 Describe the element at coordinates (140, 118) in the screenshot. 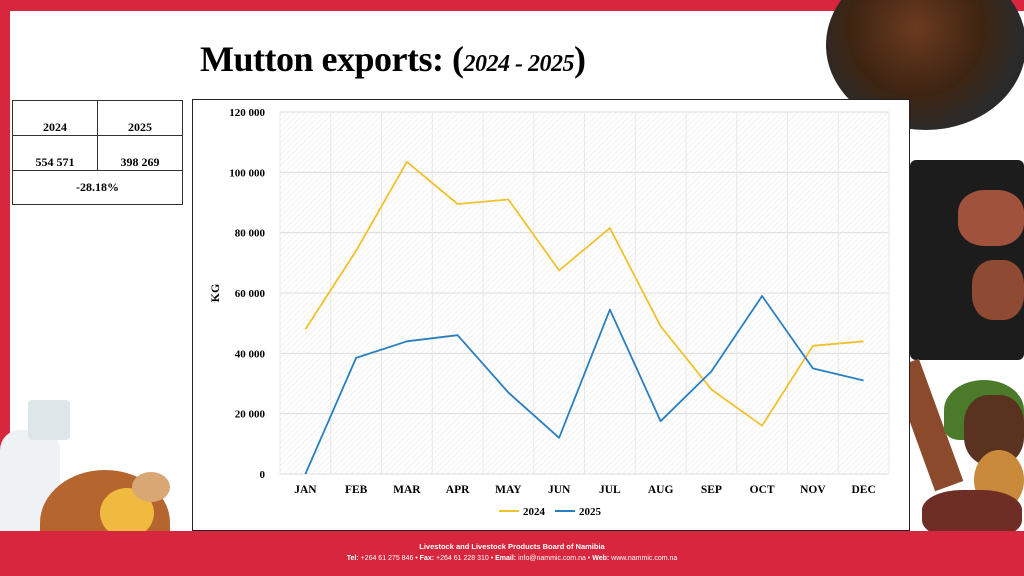

I see `summary-header-2025: 2025` at that location.